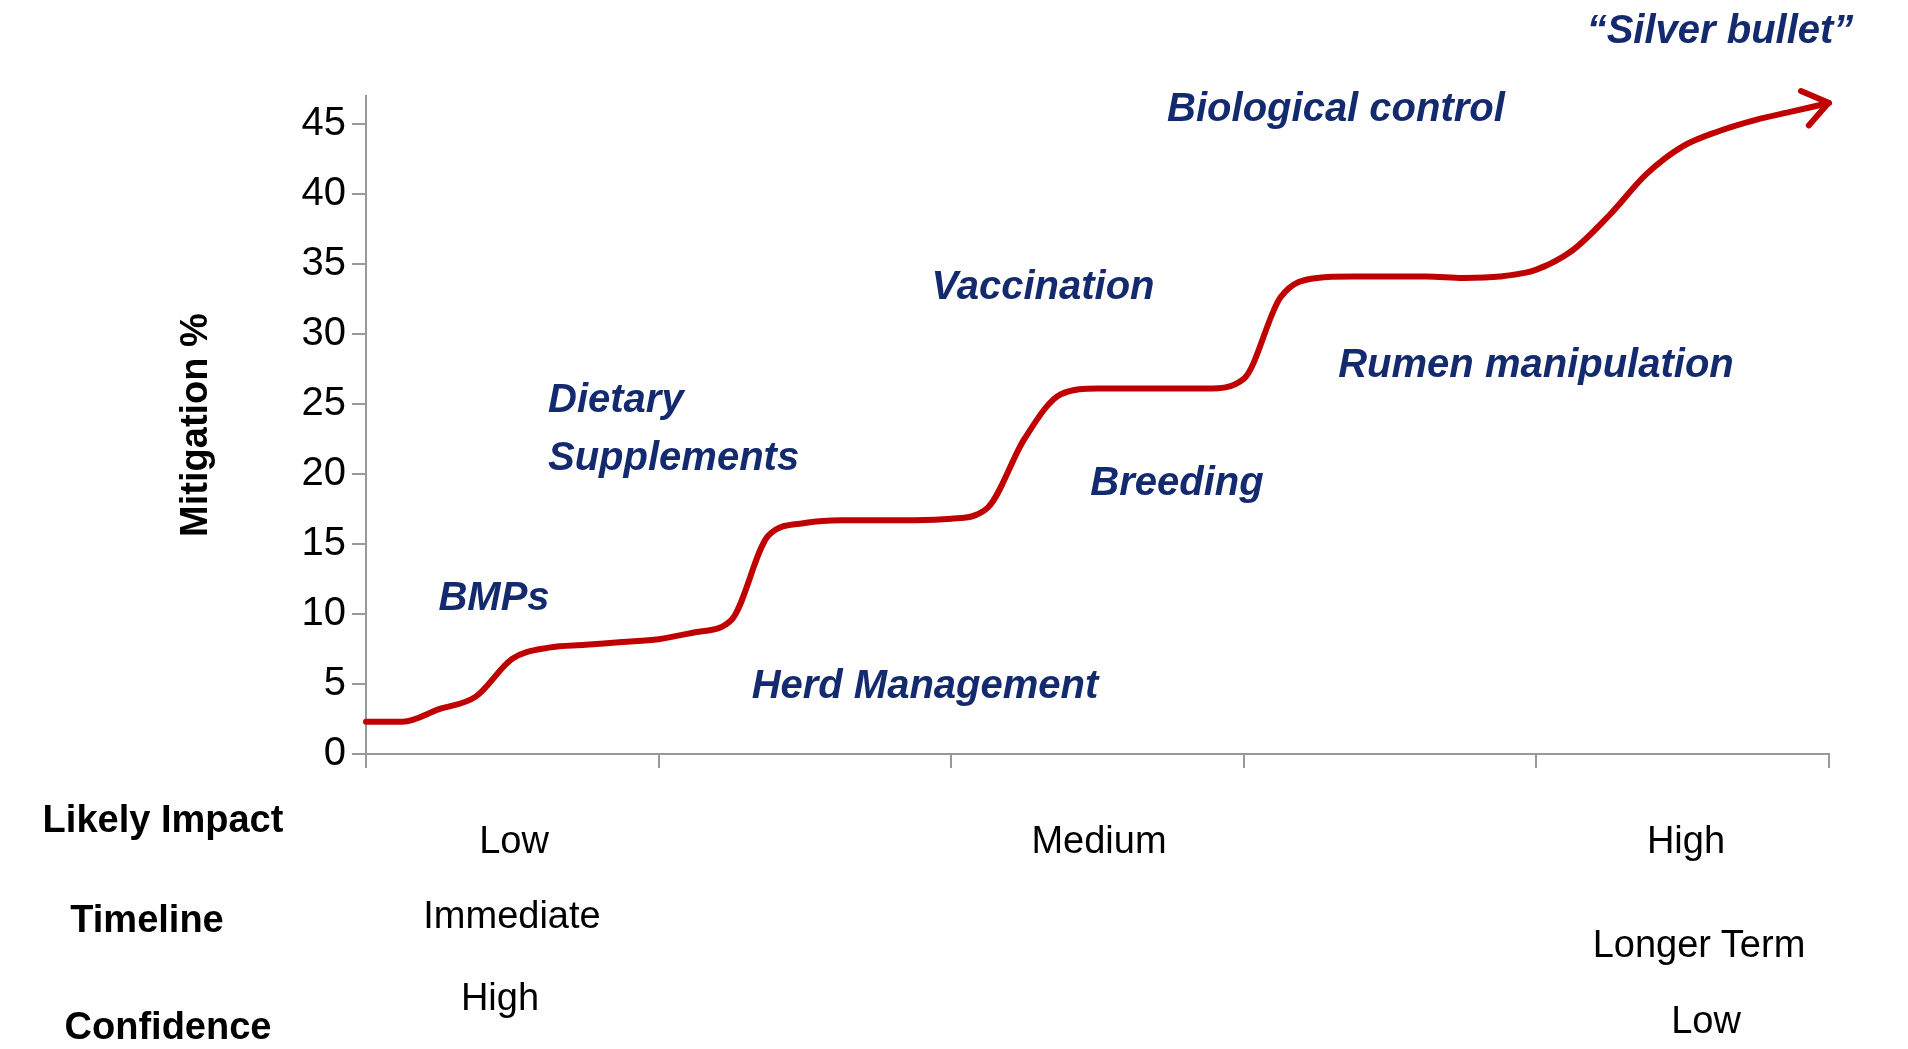  What do you see at coordinates (1536, 363) in the screenshot?
I see `annotation: Rumen manipulation` at bounding box center [1536, 363].